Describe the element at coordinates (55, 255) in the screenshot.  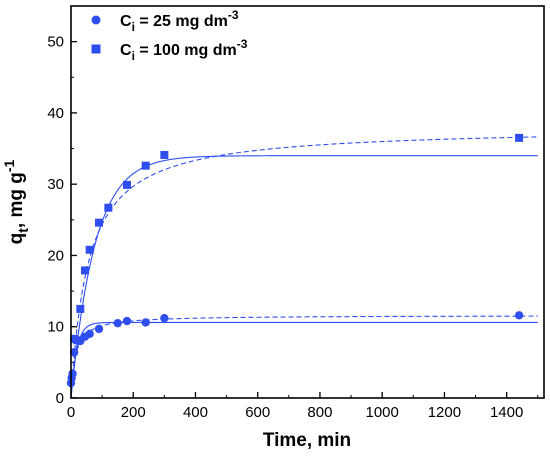
I see `y-tick-label: 20` at that location.